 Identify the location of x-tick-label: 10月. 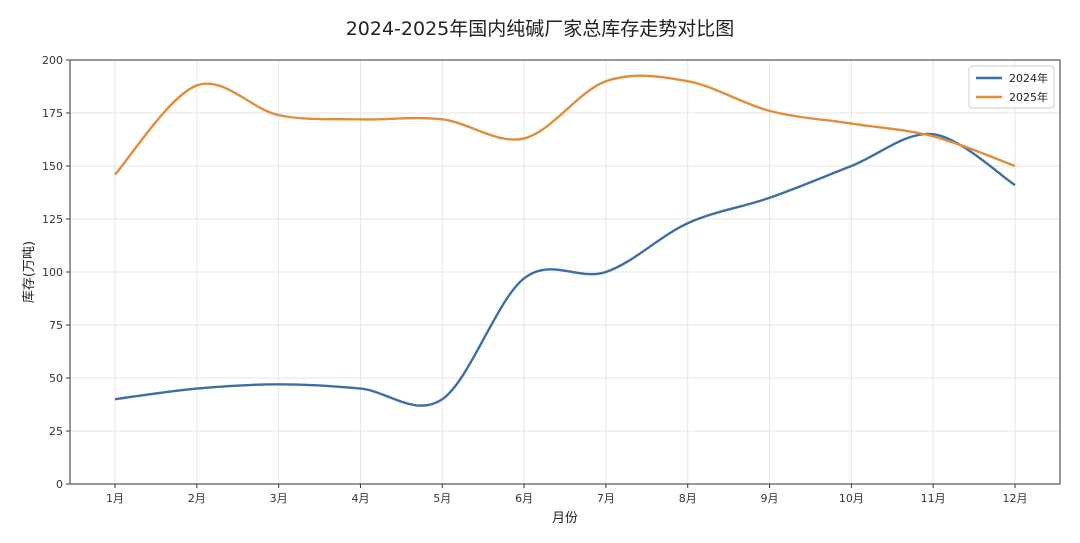
(851, 498).